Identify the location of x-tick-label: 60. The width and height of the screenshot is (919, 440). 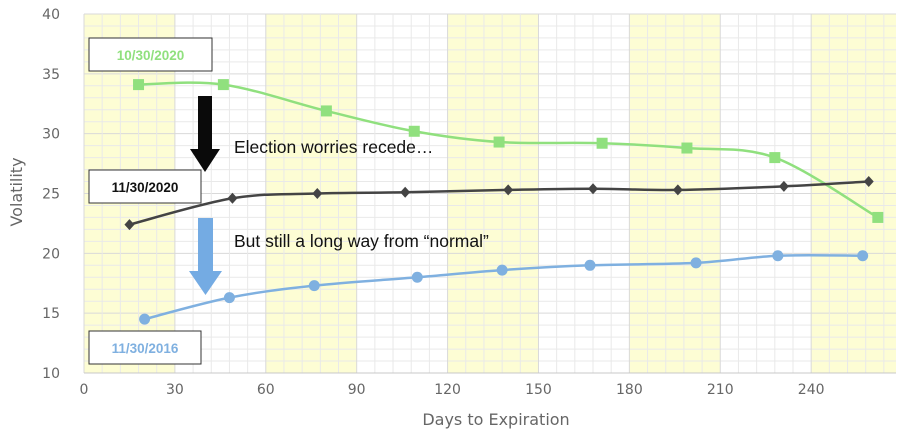
(266, 390).